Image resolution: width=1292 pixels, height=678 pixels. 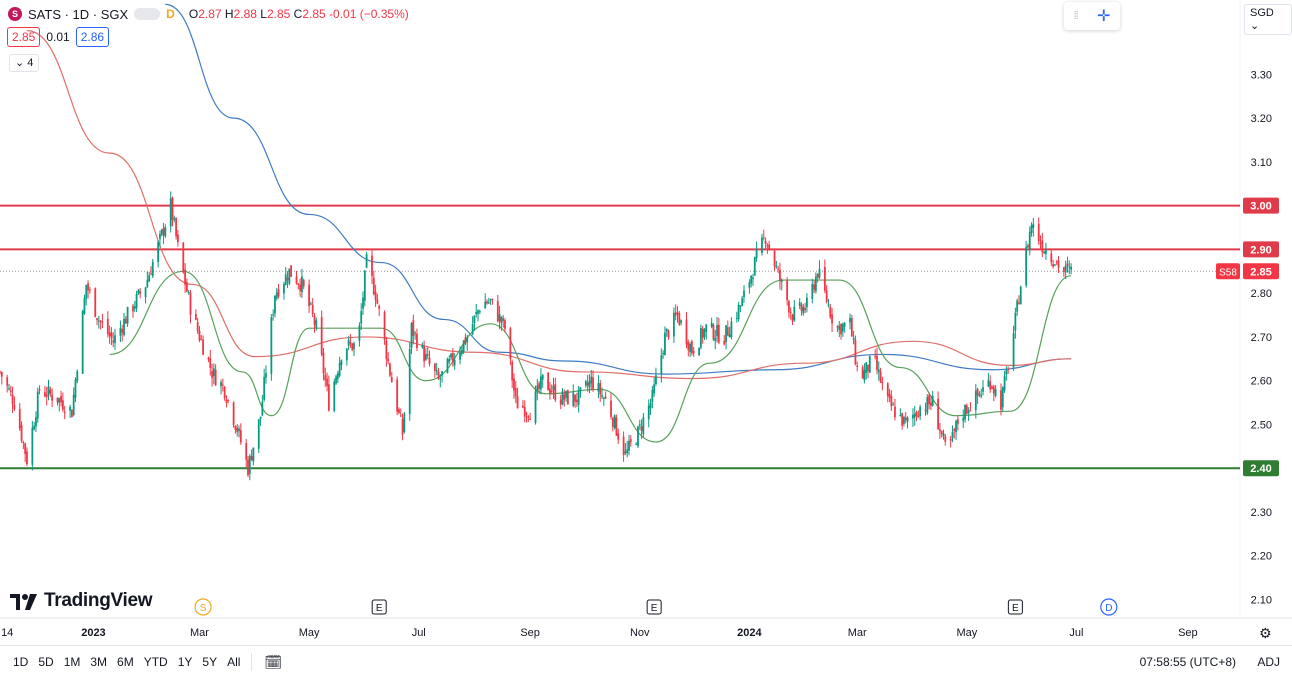 What do you see at coordinates (309, 633) in the screenshot?
I see `time-tick-label: May` at bounding box center [309, 633].